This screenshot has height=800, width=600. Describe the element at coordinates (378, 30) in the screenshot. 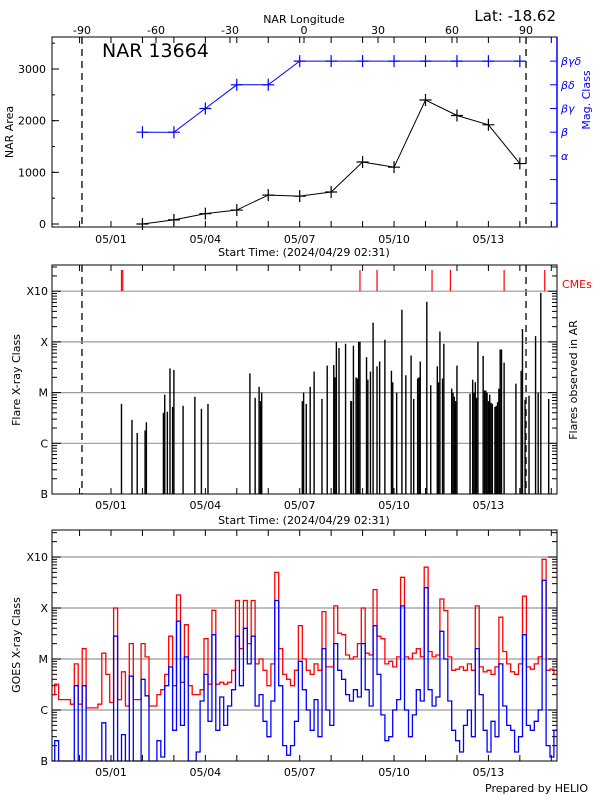

I see `longitude-tick-label: 30` at that location.